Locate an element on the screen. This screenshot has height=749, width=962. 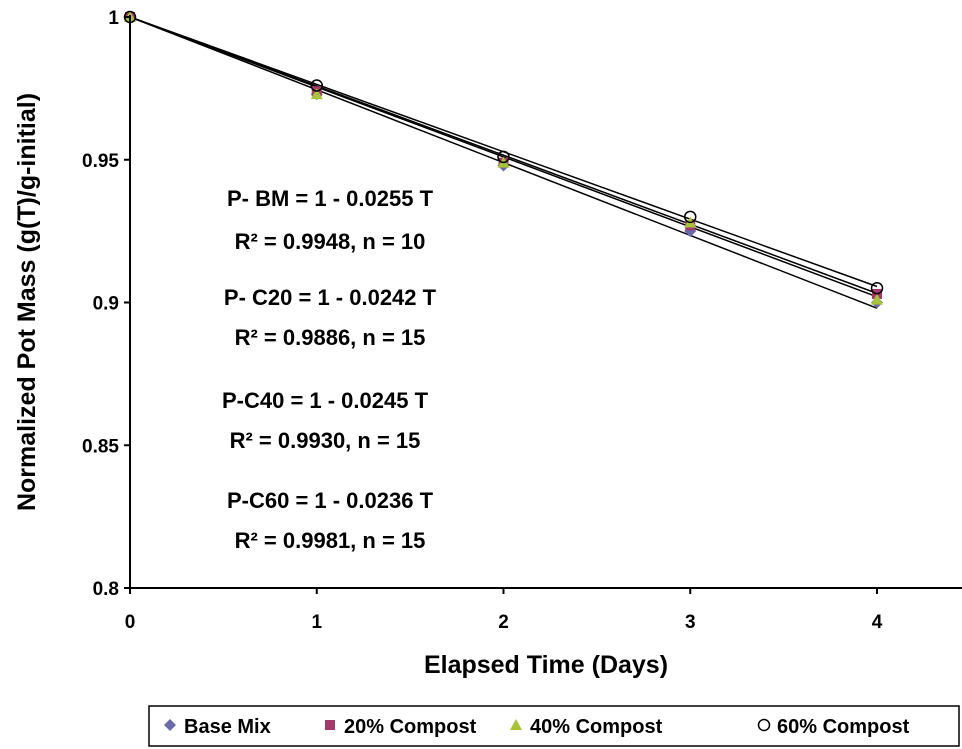
x-tick-label: 1 is located at coordinates (316, 622).